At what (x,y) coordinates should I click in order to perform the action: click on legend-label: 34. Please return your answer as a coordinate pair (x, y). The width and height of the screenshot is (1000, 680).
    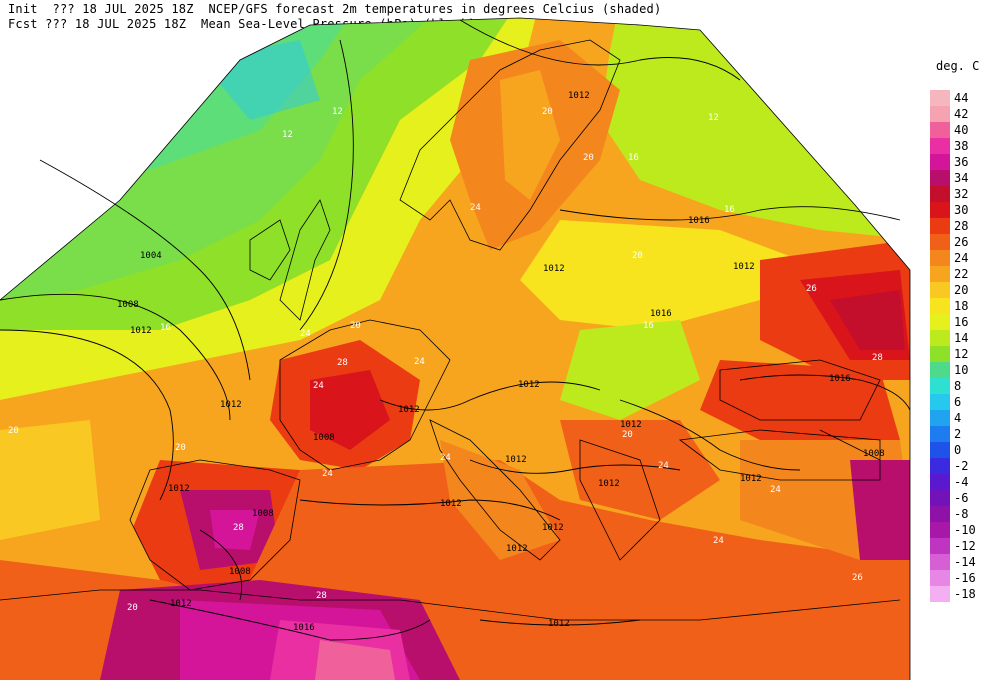
    Looking at the image, I should click on (961, 178).